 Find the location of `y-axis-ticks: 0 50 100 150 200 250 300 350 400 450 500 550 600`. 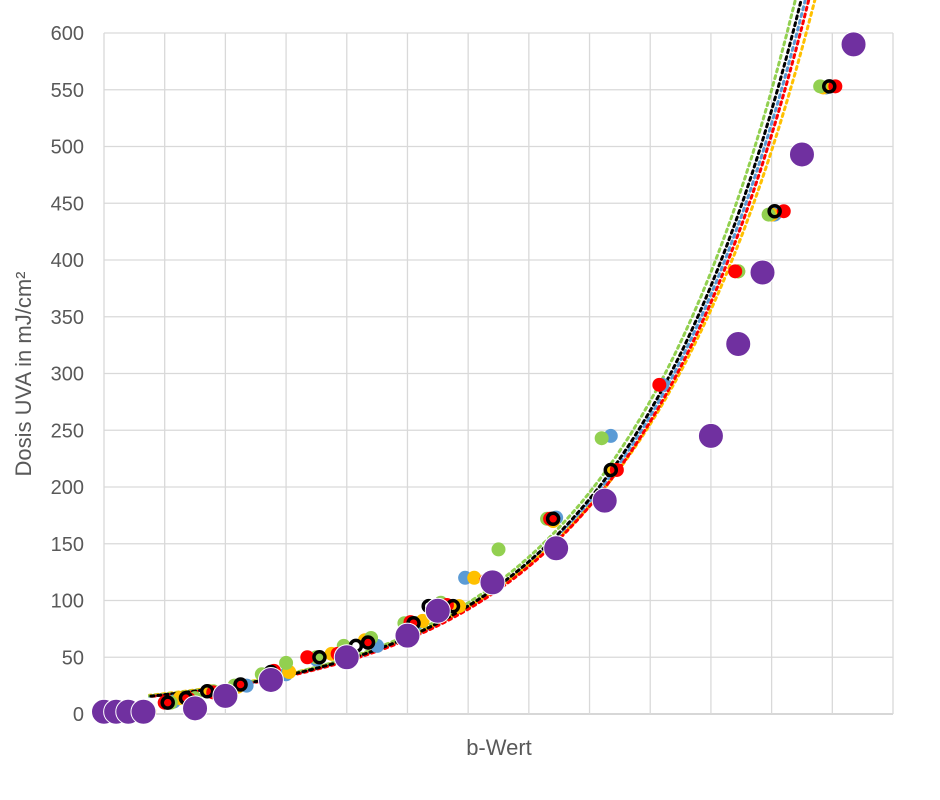

y-axis-ticks: 0 50 100 150 200 250 300 350 400 450 500 550 600 is located at coordinates (67, 374).